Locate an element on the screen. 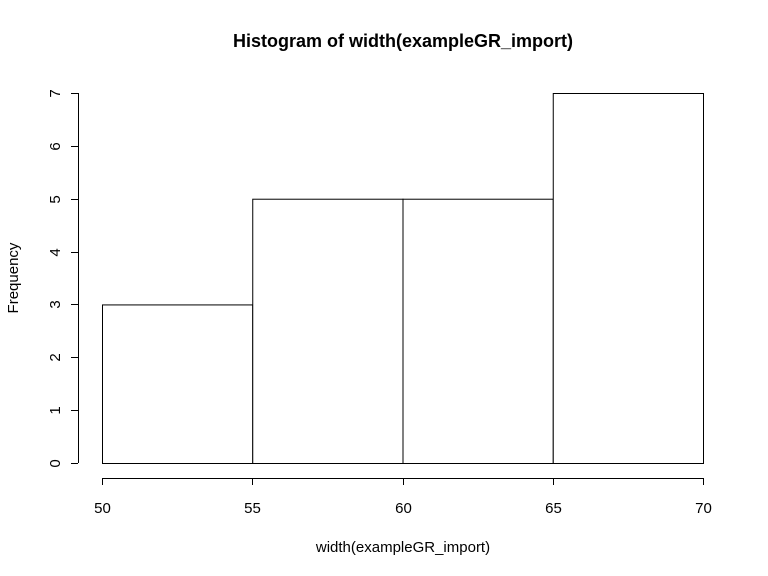 Image resolution: width=768 pixels, height=576 pixels. y-axis: 0 1 2 3 4 5 6 7 is located at coordinates (63, 278).